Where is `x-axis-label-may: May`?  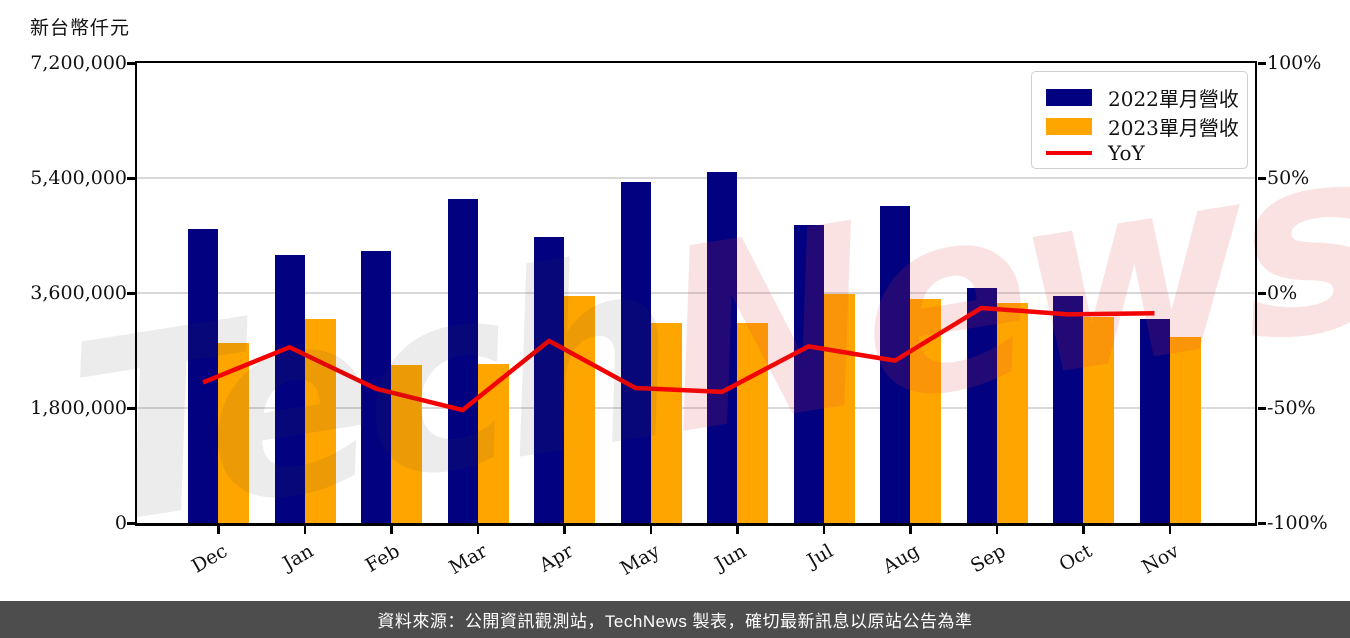 x-axis-label-may: May is located at coordinates (640, 560).